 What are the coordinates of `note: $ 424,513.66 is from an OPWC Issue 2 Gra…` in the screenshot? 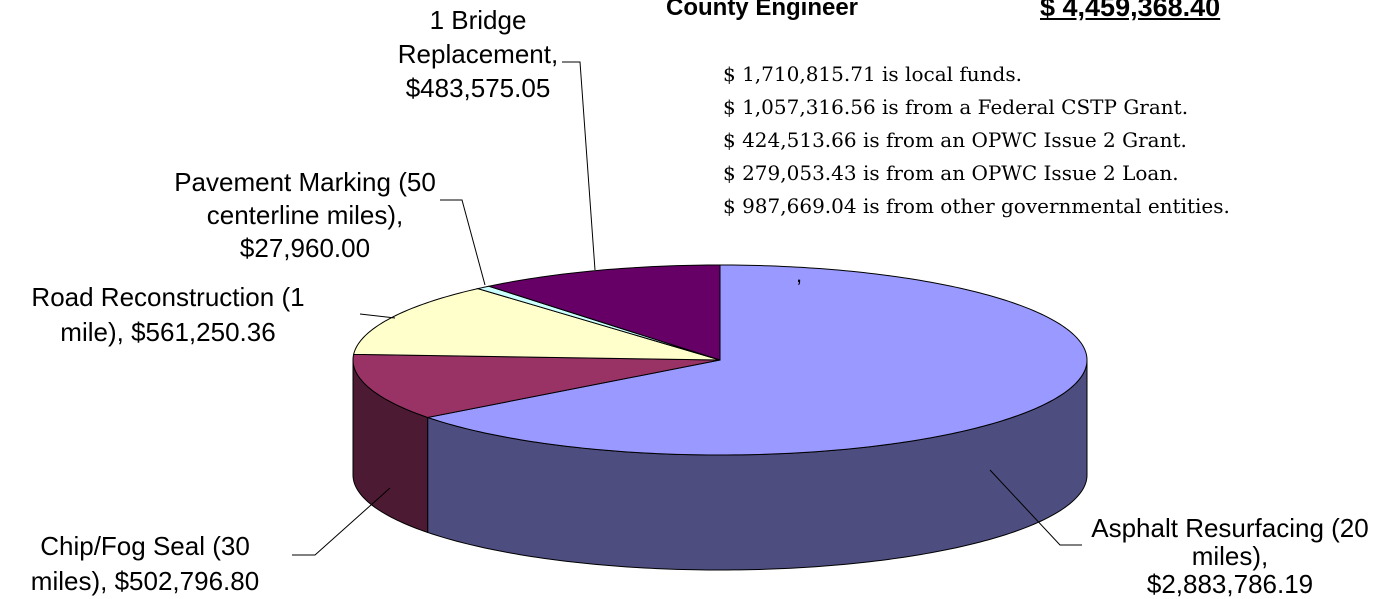 It's located at (955, 140).